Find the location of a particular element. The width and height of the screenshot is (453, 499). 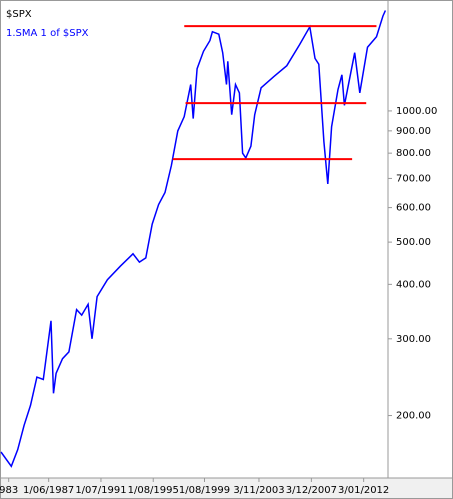

x-tick-label: 3/11/2003 is located at coordinates (258, 490).